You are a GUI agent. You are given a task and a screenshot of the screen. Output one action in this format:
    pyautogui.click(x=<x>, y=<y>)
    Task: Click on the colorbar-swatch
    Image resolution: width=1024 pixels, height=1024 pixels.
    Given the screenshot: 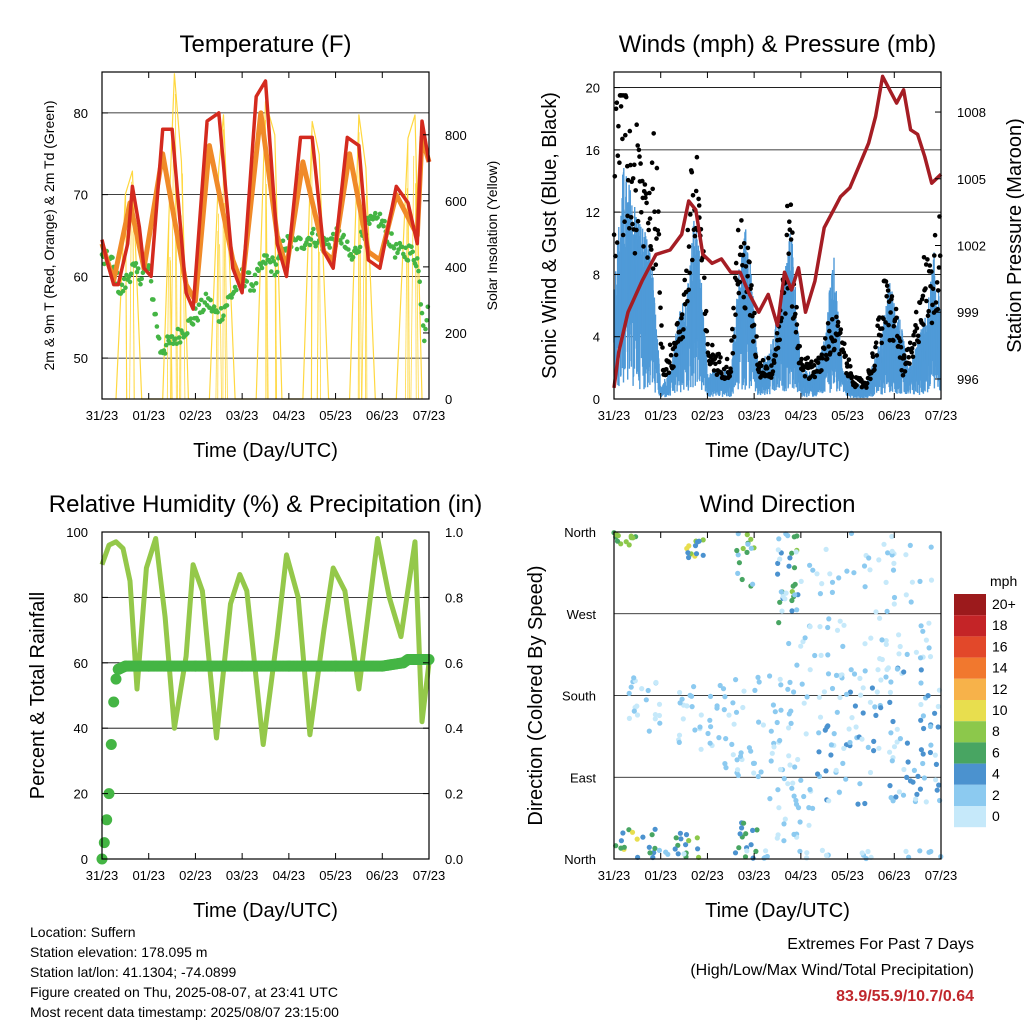 What is the action you would take?
    pyautogui.click(x=970, y=647)
    